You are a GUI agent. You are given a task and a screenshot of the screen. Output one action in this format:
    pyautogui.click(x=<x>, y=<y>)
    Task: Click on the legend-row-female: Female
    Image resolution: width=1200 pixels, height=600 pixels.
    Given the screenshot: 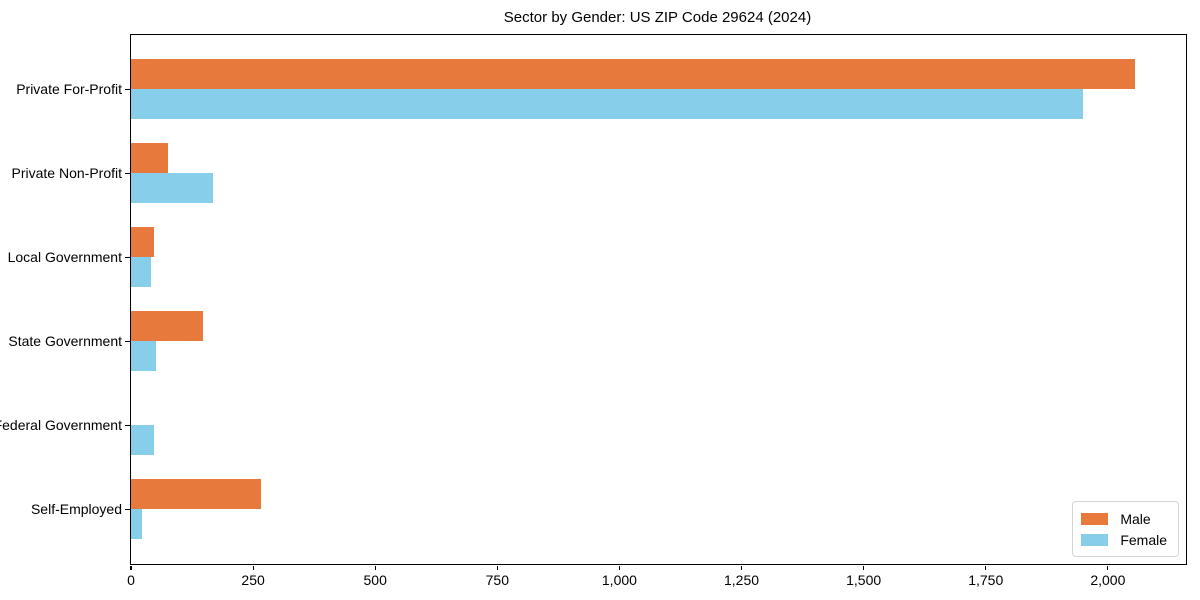 What is the action you would take?
    pyautogui.click(x=1124, y=539)
    